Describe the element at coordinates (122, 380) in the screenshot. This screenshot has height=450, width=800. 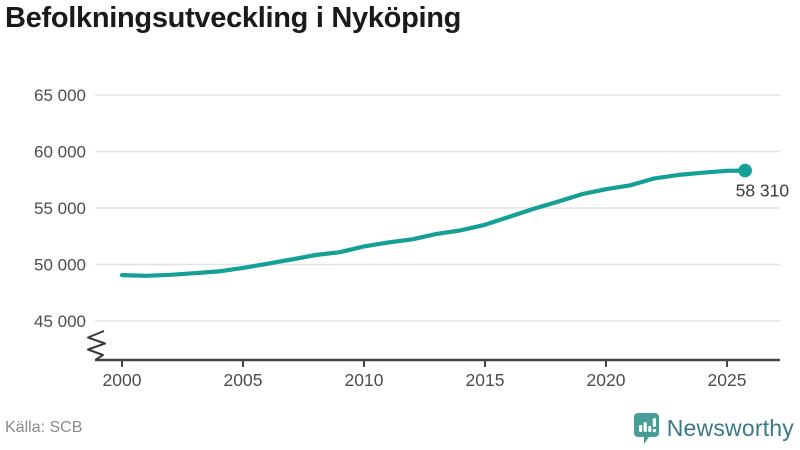
I see `x-tick-label: 2000` at that location.